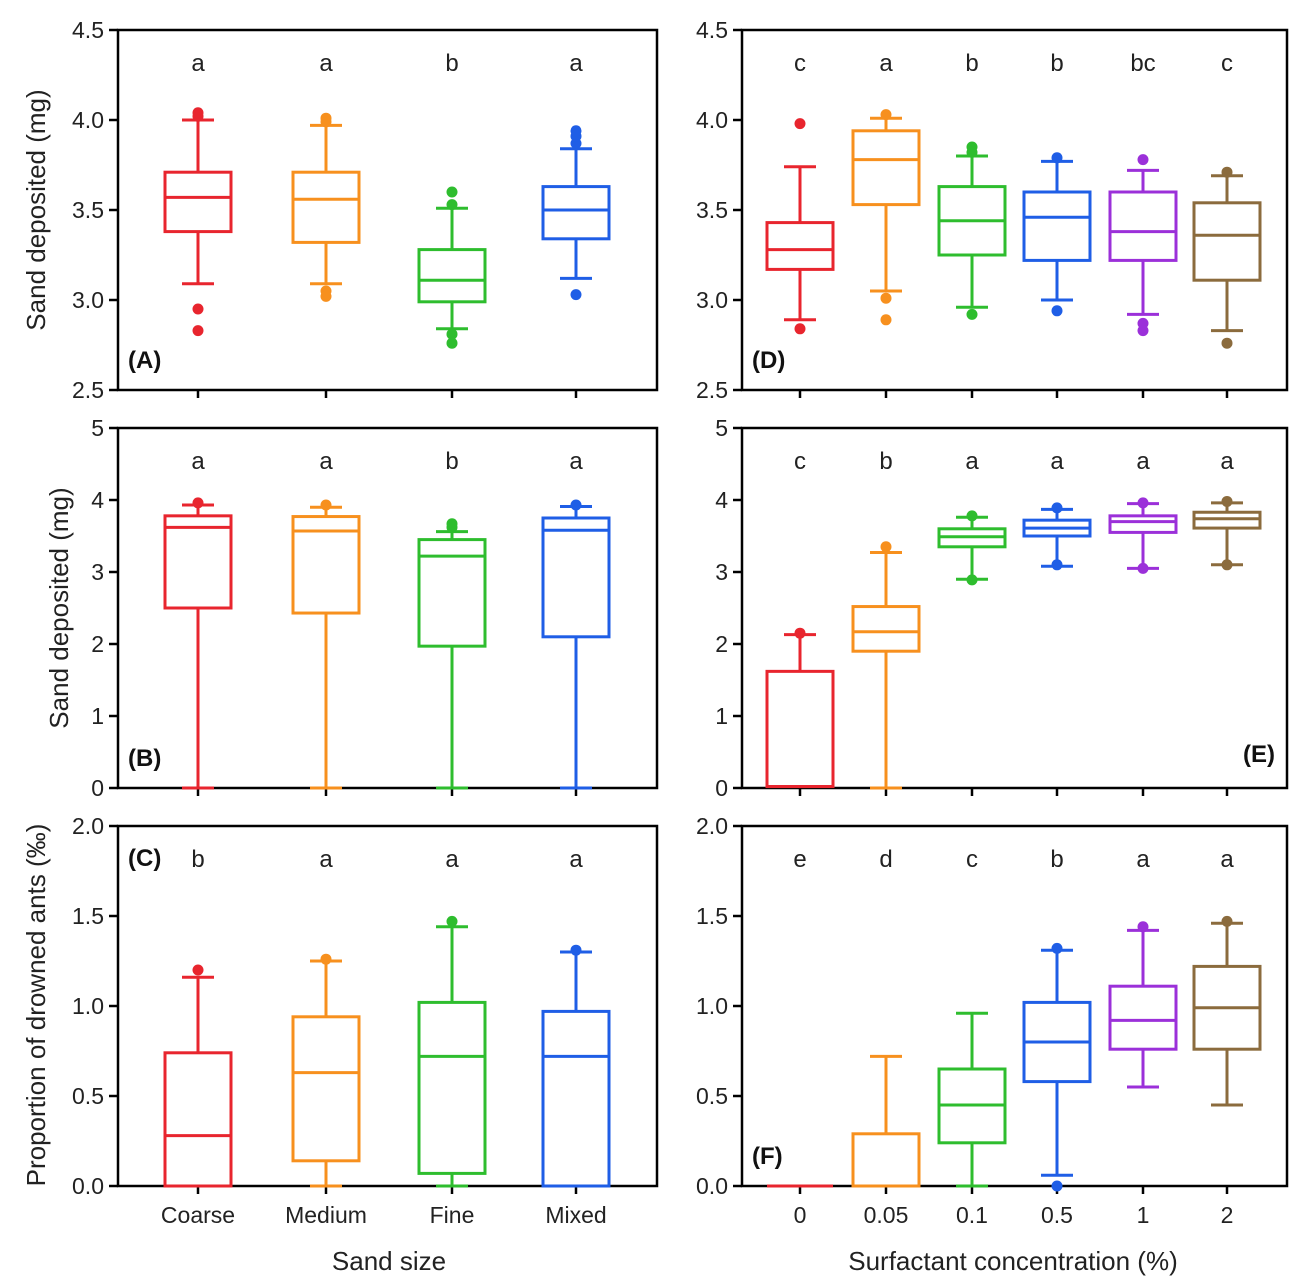 This screenshot has width=1308, height=1286. Describe the element at coordinates (721, 500) in the screenshot. I see `y-tick-label: 4` at that location.